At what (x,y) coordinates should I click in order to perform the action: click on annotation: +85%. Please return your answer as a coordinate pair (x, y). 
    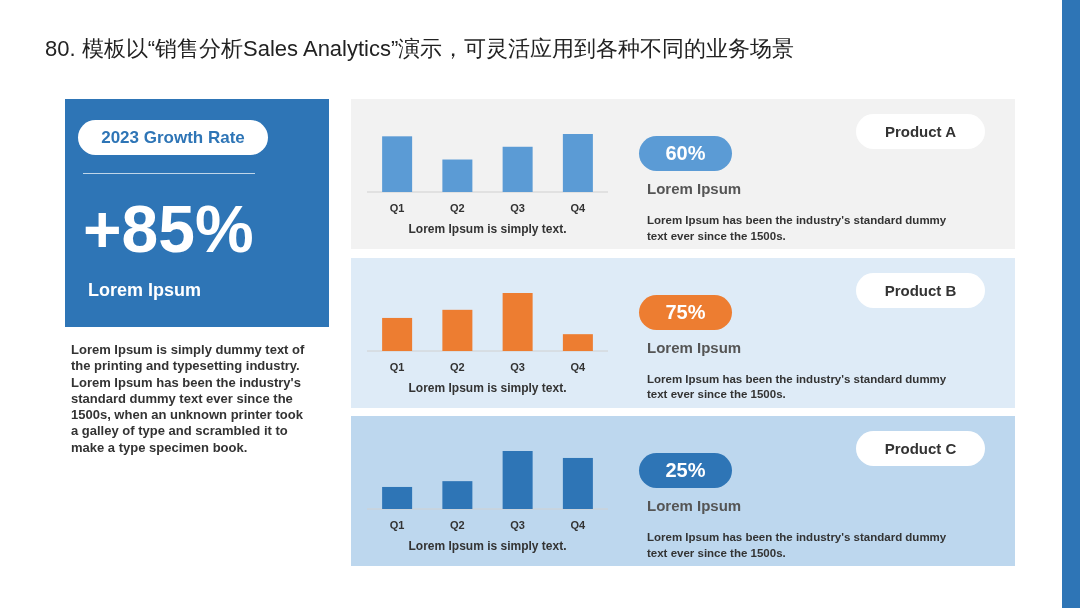
    Looking at the image, I should click on (168, 229).